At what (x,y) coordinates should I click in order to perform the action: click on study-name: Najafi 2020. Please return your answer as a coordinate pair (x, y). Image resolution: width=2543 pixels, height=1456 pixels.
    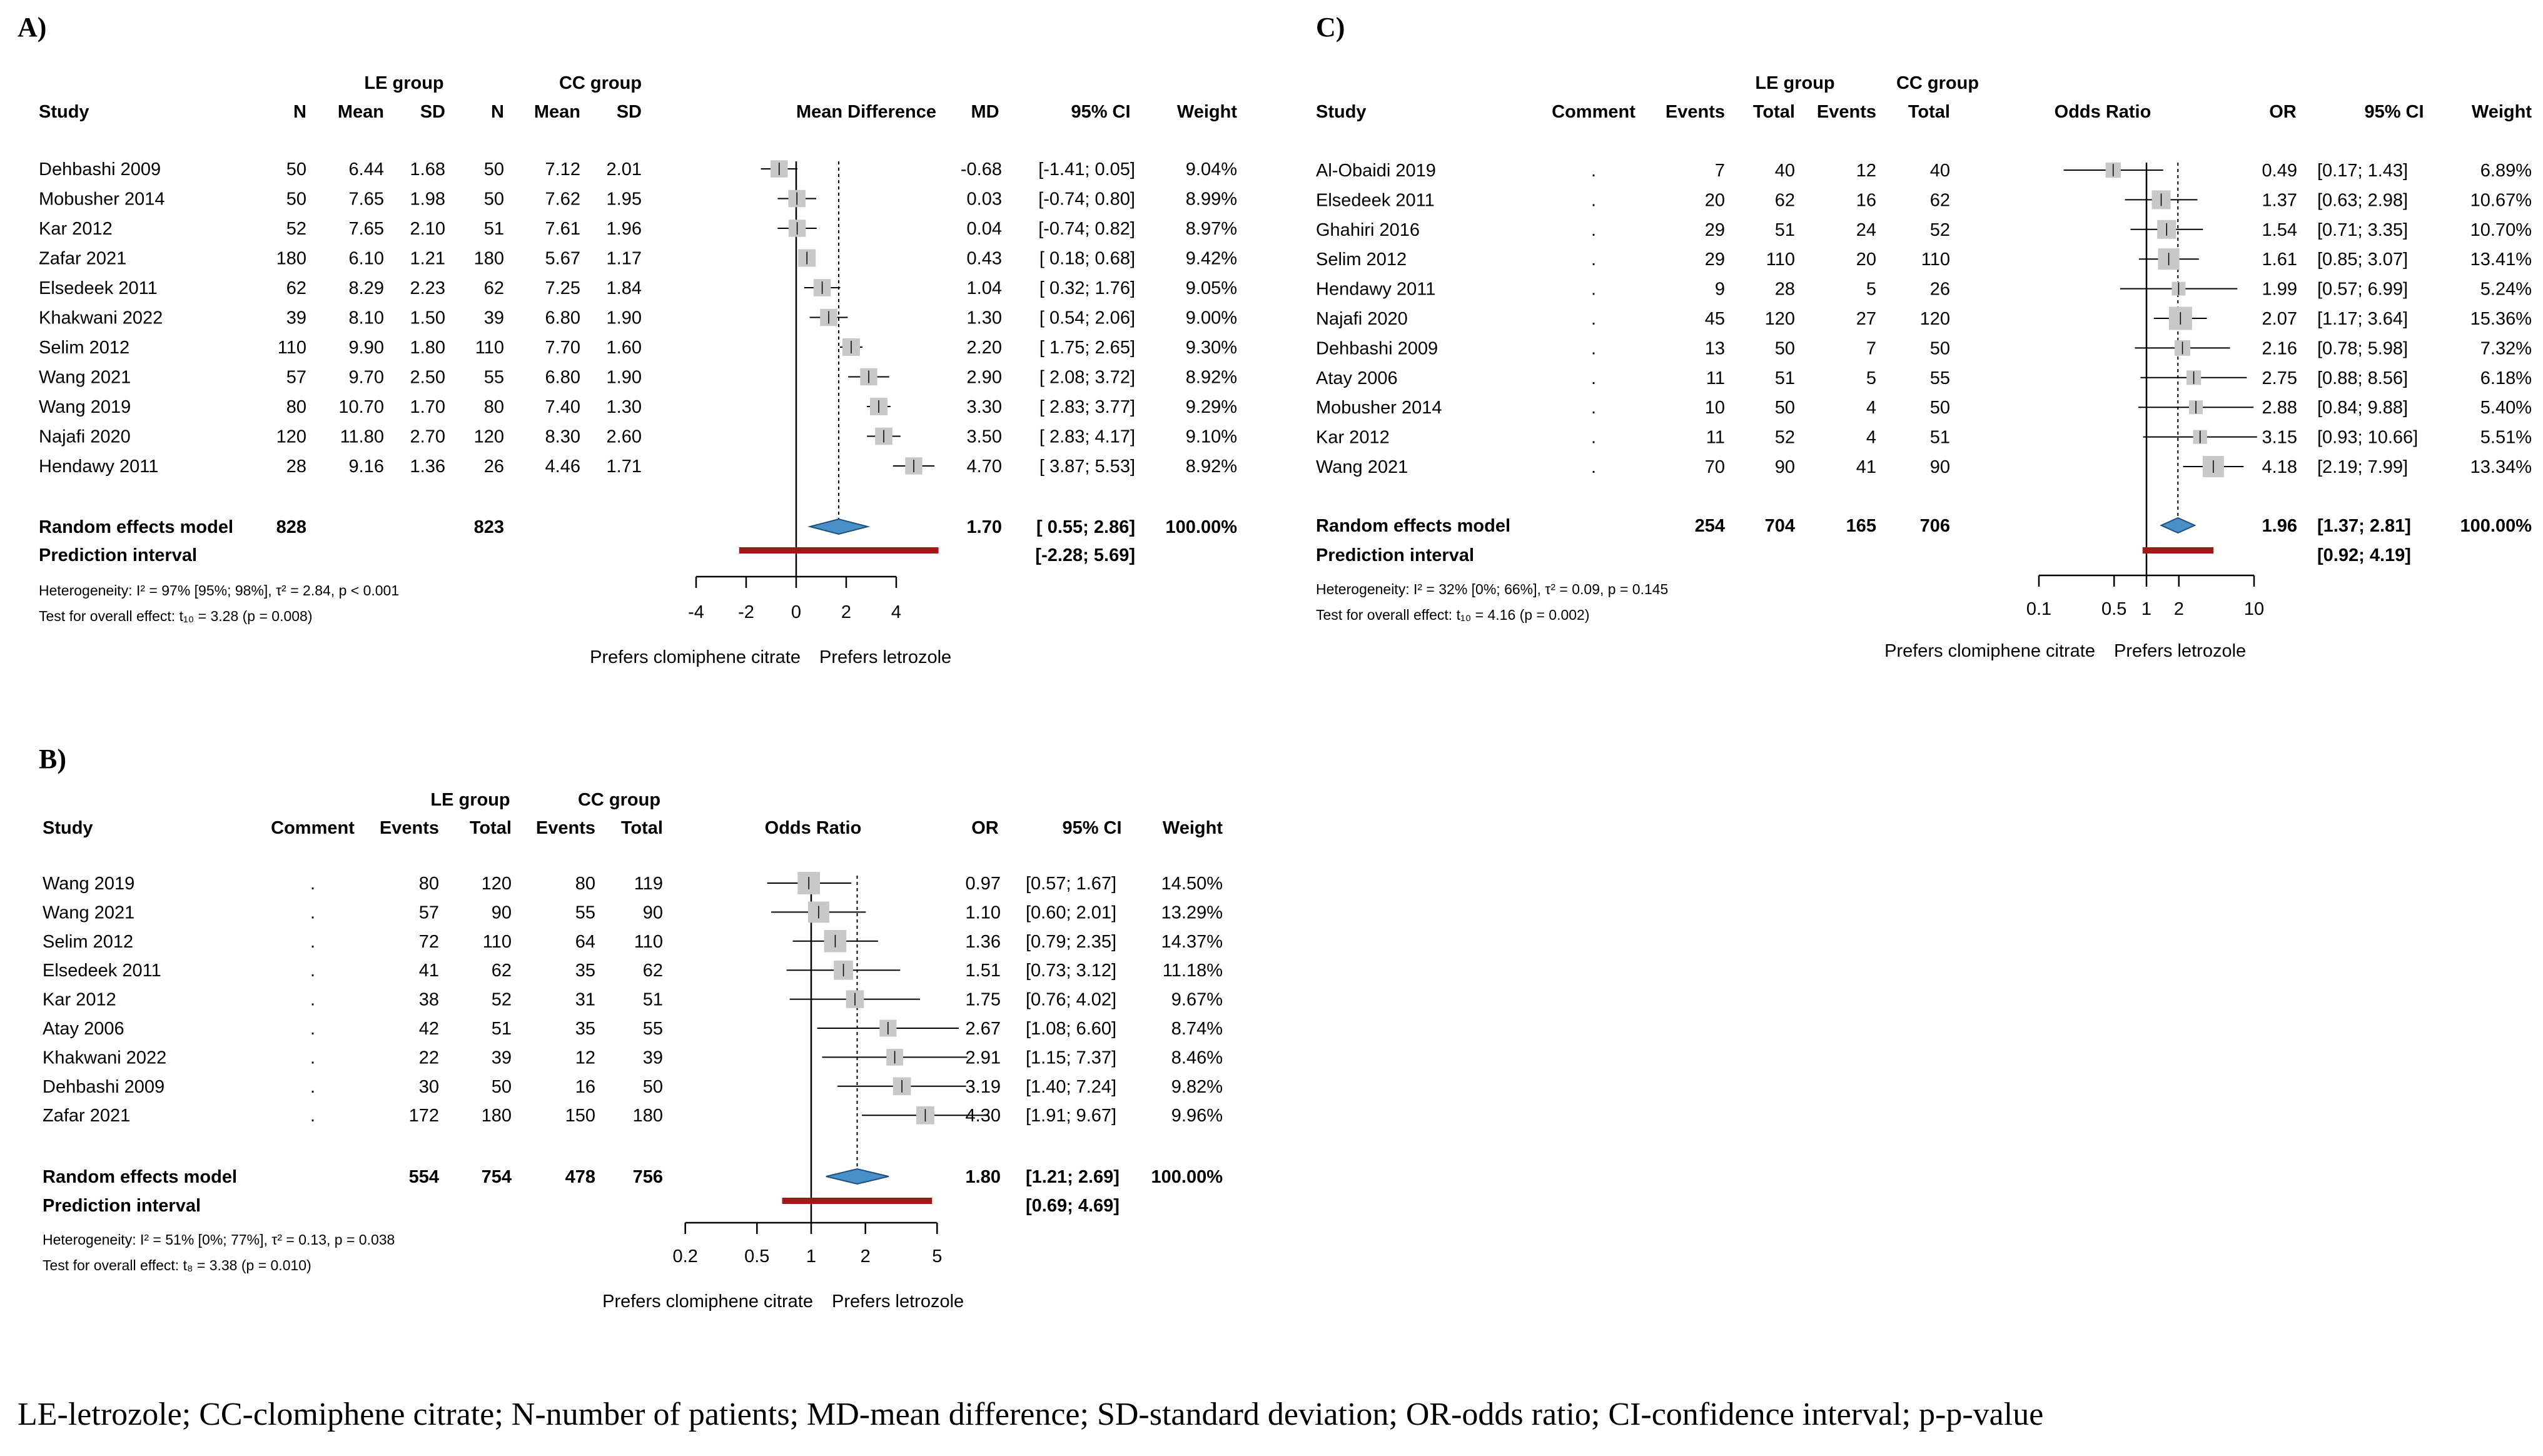
    Looking at the image, I should click on (85, 437).